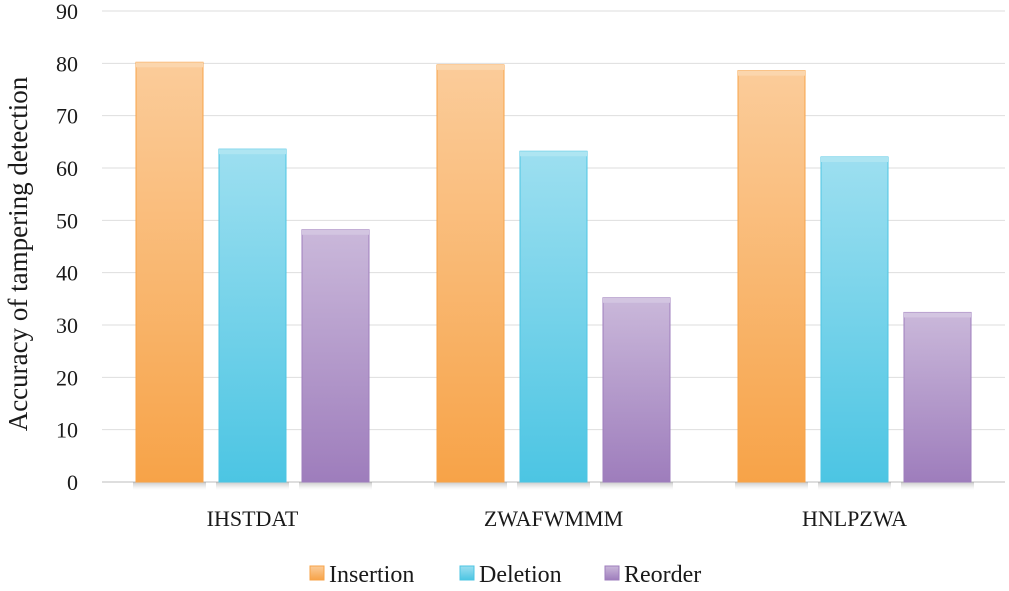  I want to click on bar-cap-hnlpzwa-reorder, so click(937, 315).